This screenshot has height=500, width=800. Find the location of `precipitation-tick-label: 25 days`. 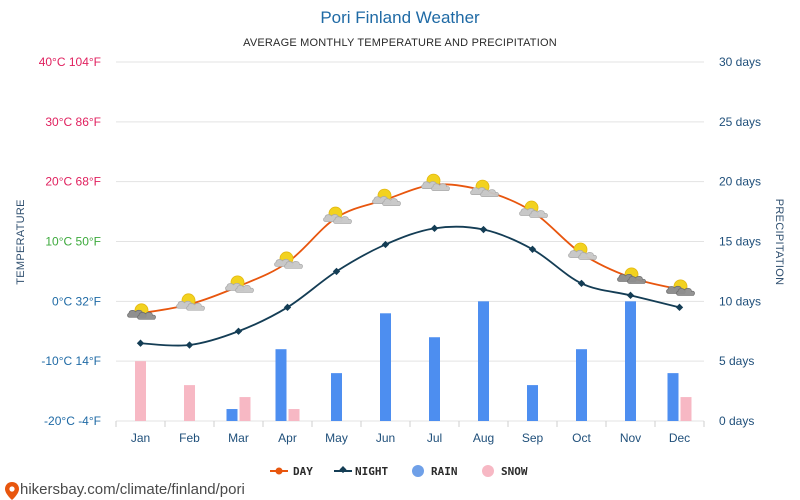

precipitation-tick-label: 25 days is located at coordinates (740, 122).